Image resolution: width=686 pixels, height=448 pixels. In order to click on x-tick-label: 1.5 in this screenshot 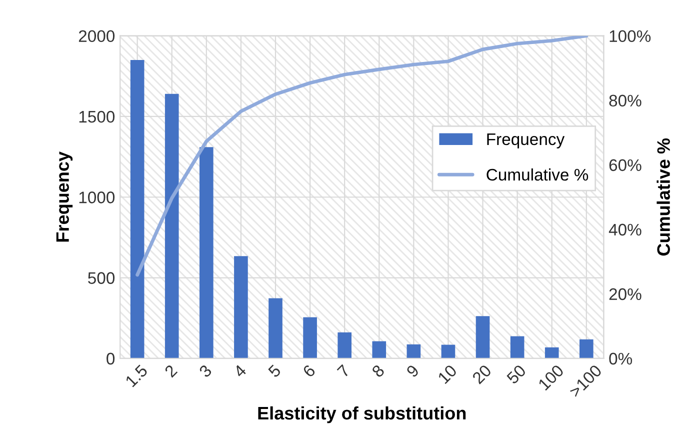, I will do `click(136, 376)`.